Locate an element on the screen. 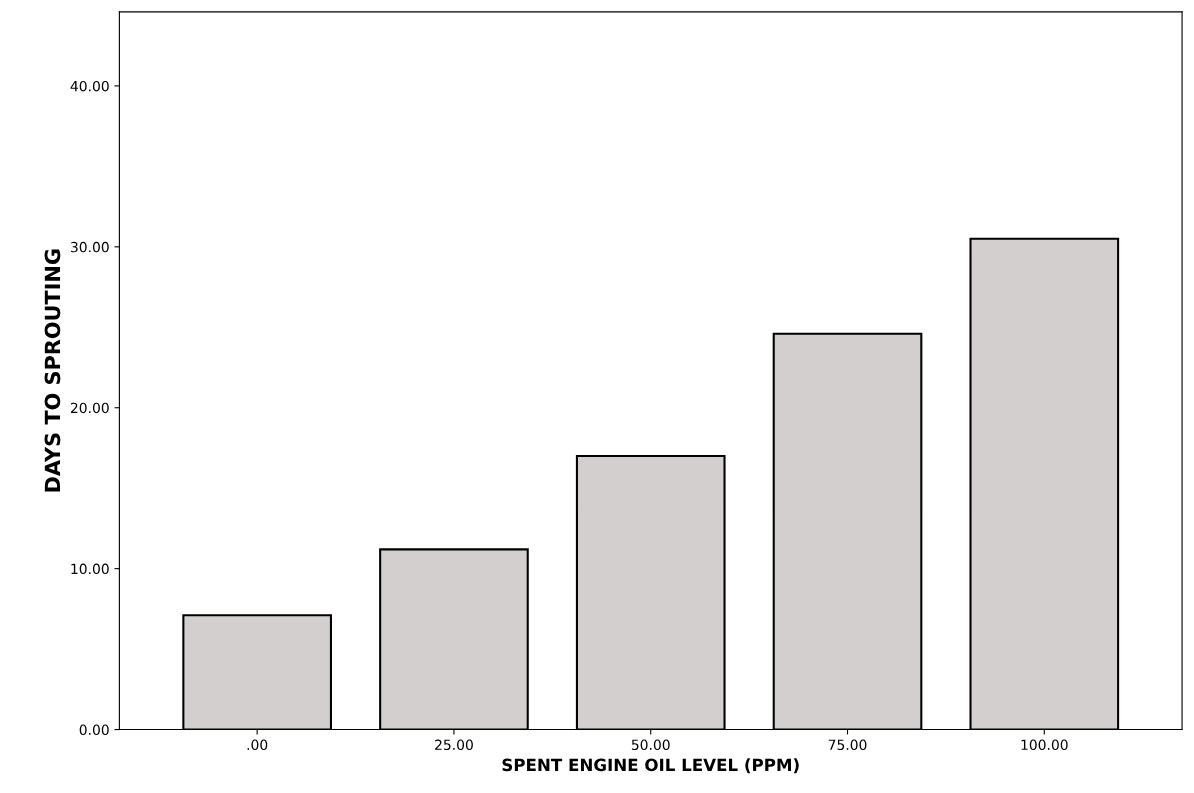 This screenshot has height=793, width=1194. x-tick-label: 50.00 is located at coordinates (650, 745).